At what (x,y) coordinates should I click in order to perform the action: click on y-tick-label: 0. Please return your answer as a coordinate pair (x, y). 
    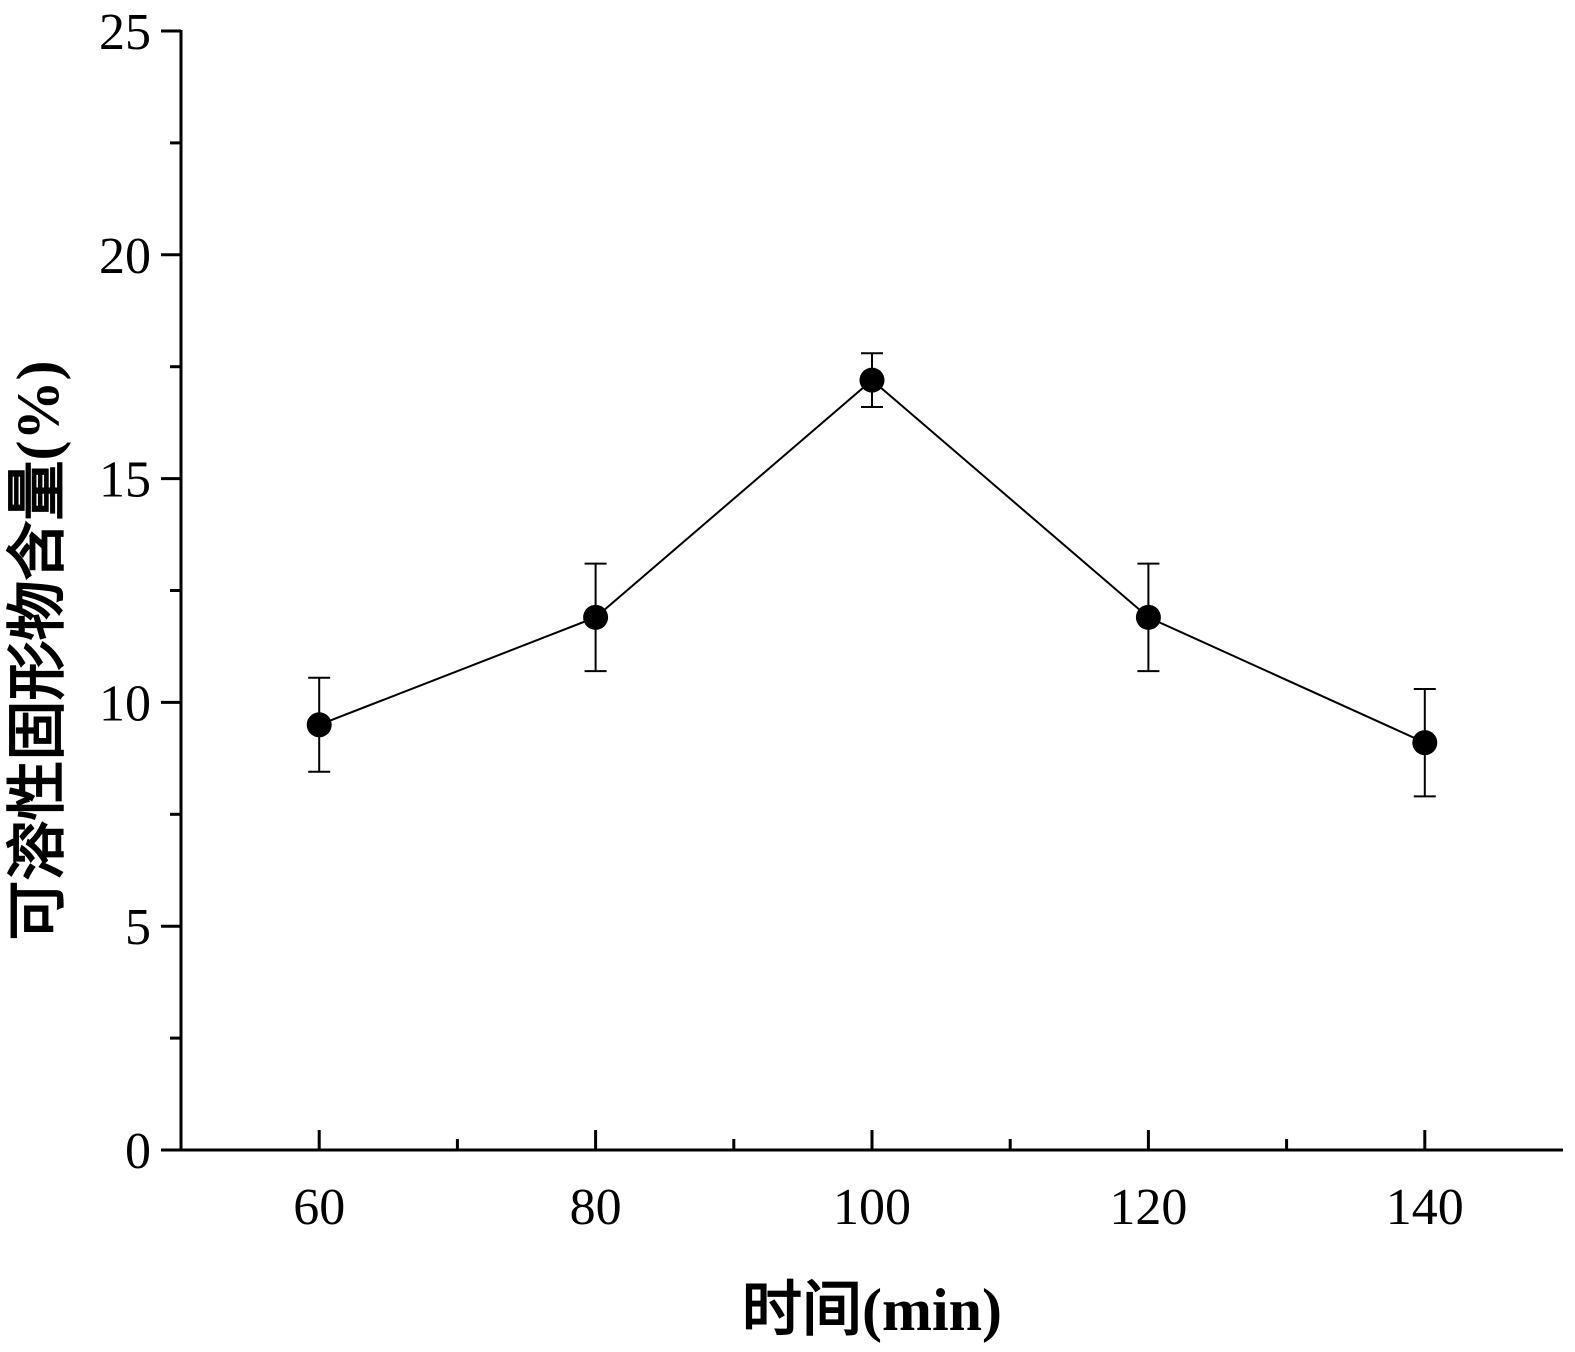
    Looking at the image, I should click on (138, 1151).